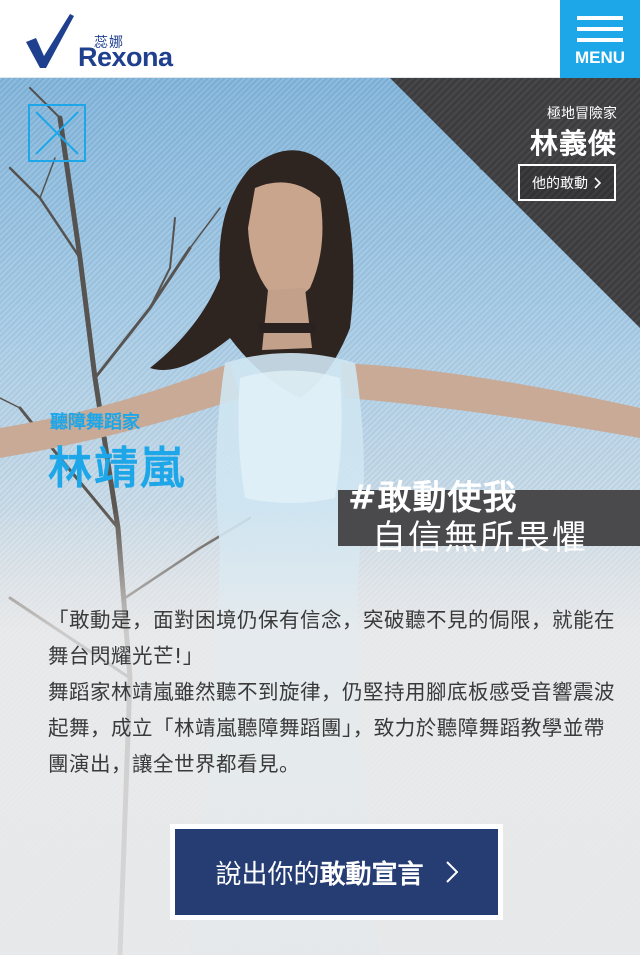  What do you see at coordinates (600, 57) in the screenshot?
I see `menu-label: MENU` at bounding box center [600, 57].